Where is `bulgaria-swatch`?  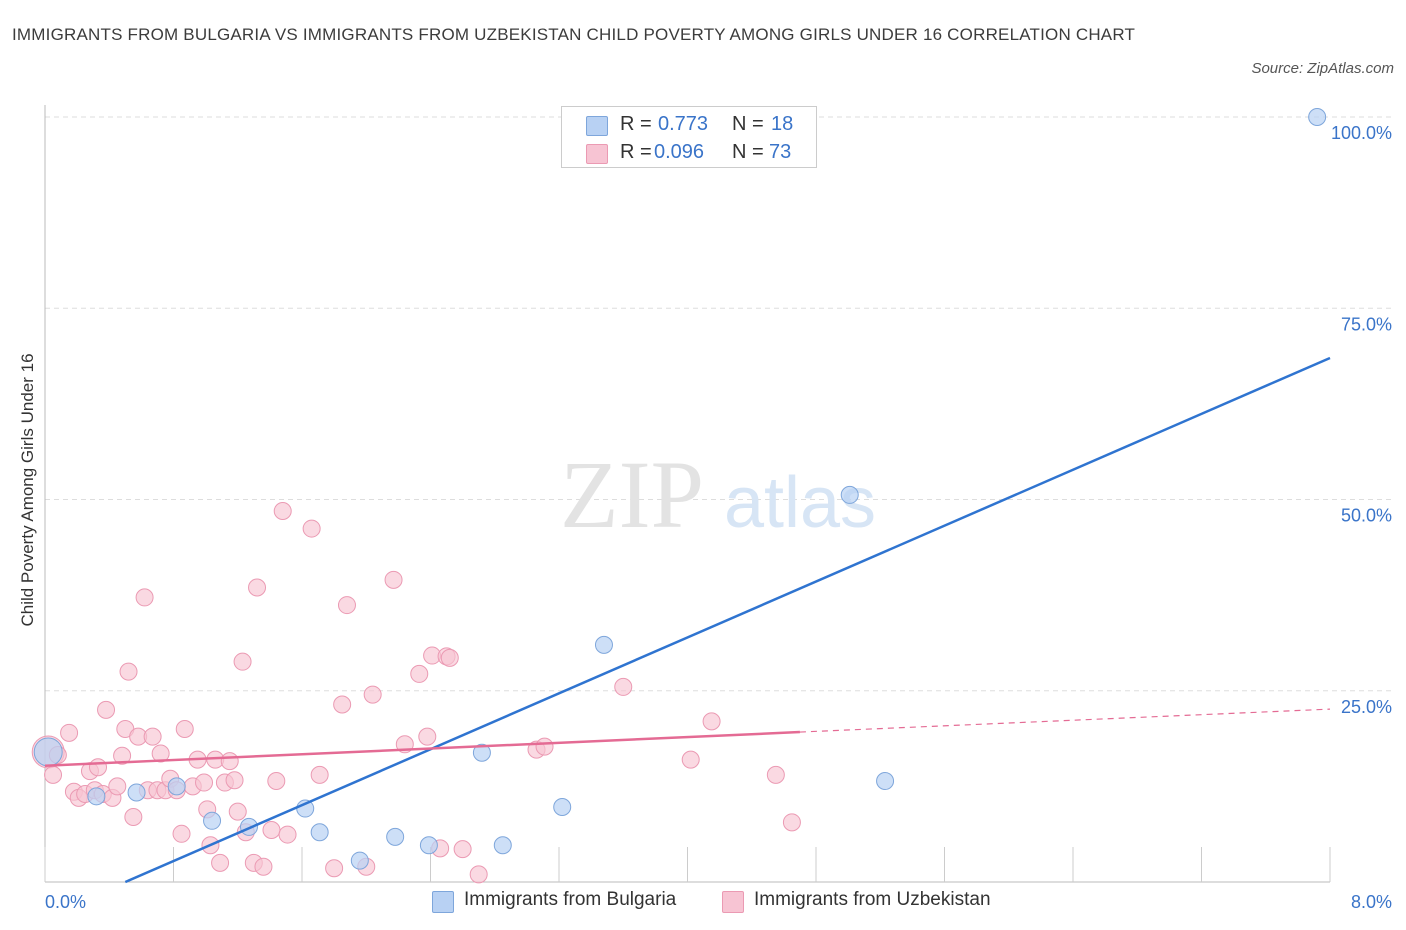
bulgaria-swatch is located at coordinates (597, 126).